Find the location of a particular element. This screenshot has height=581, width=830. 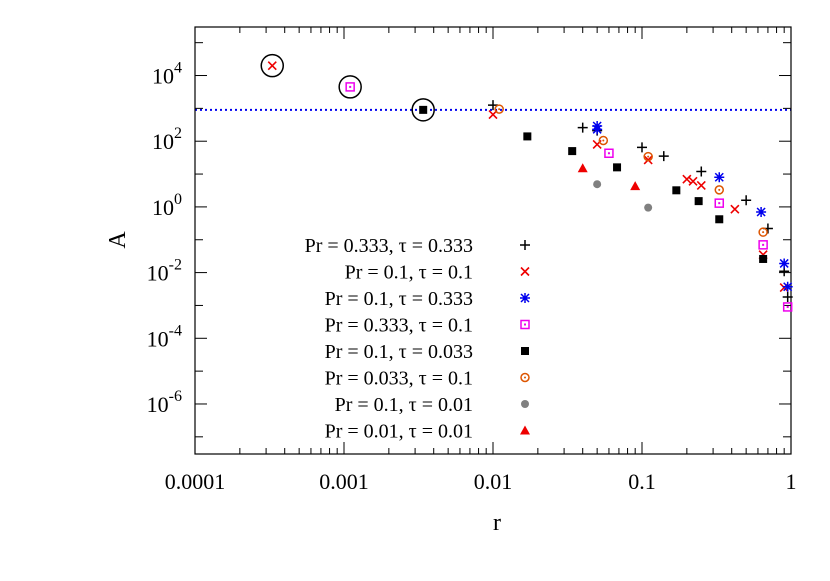

x-axis-label: r is located at coordinates (497, 523).